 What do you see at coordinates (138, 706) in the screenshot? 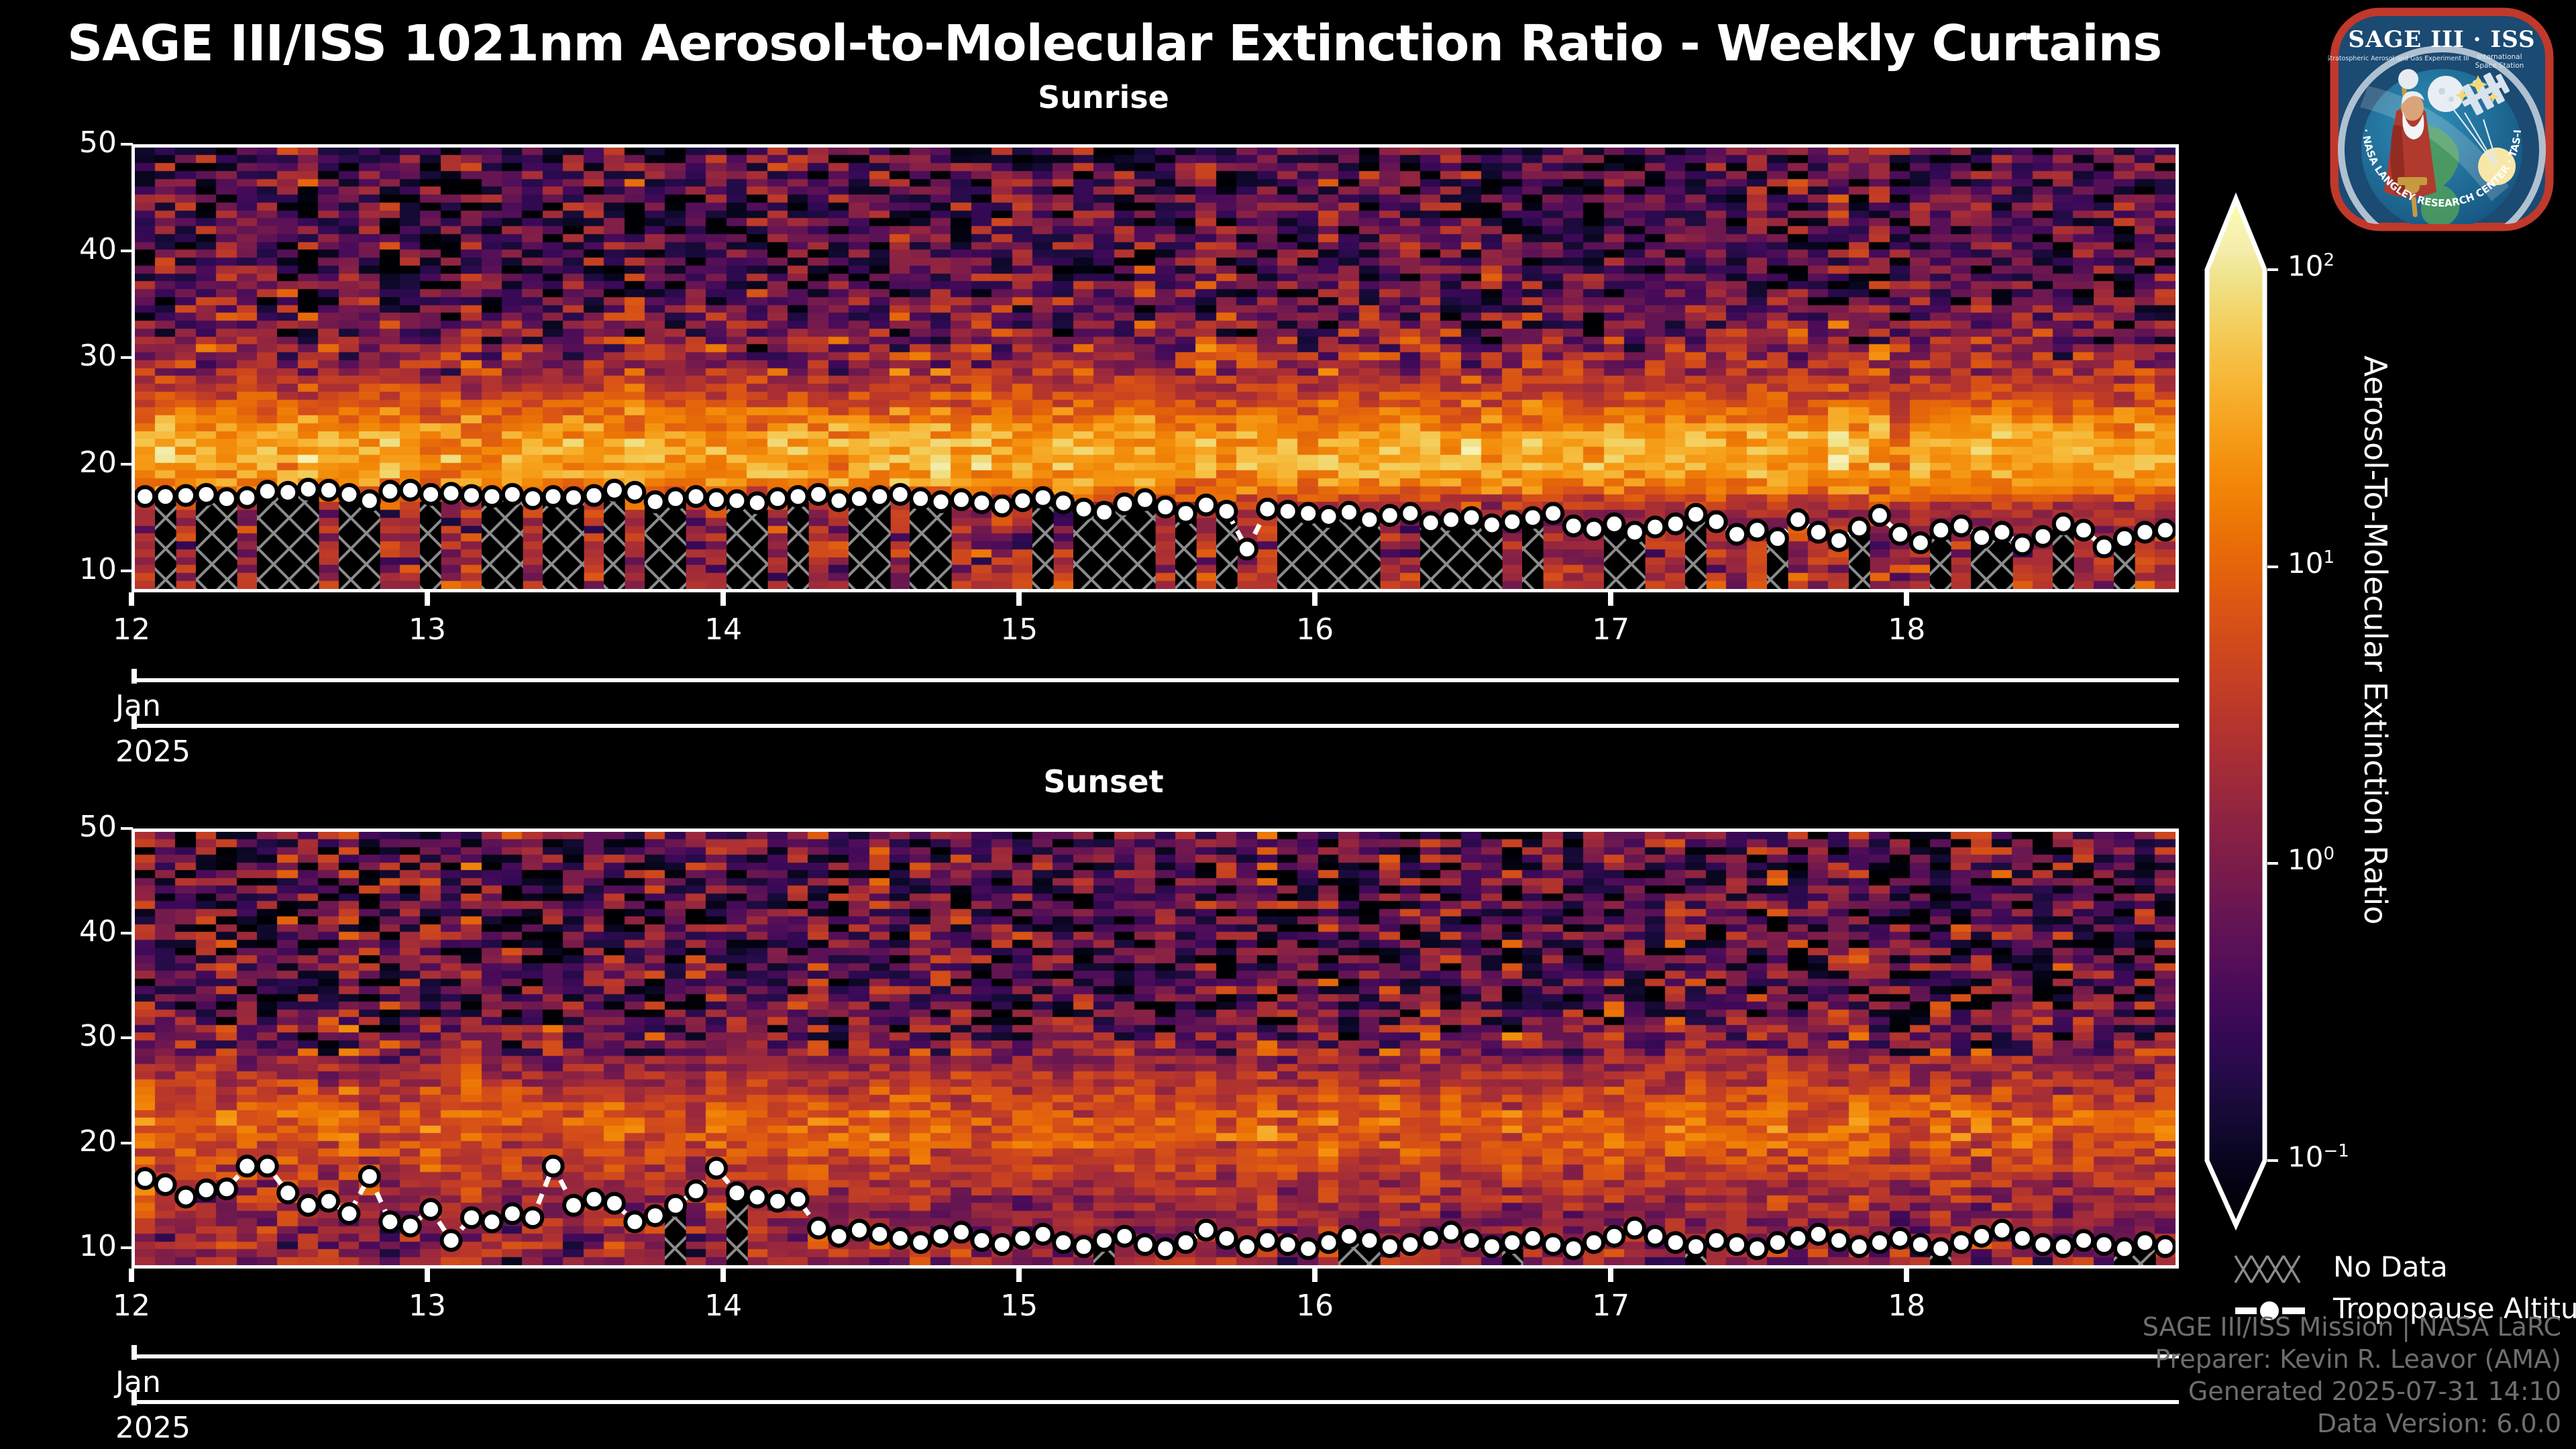
I see `date-level-label: Jan` at bounding box center [138, 706].